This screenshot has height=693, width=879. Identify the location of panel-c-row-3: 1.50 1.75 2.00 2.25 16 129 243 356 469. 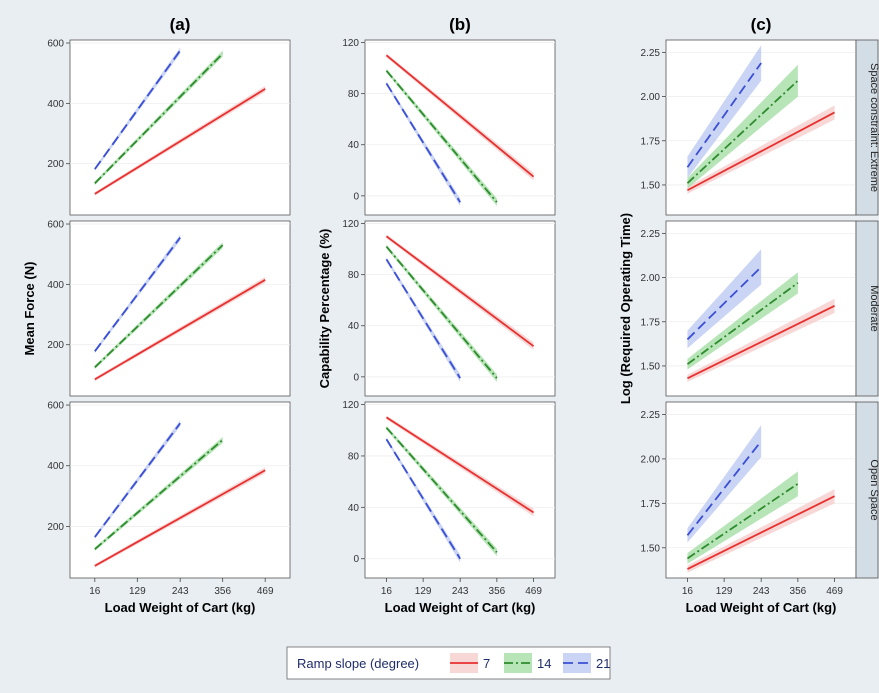
(749, 499).